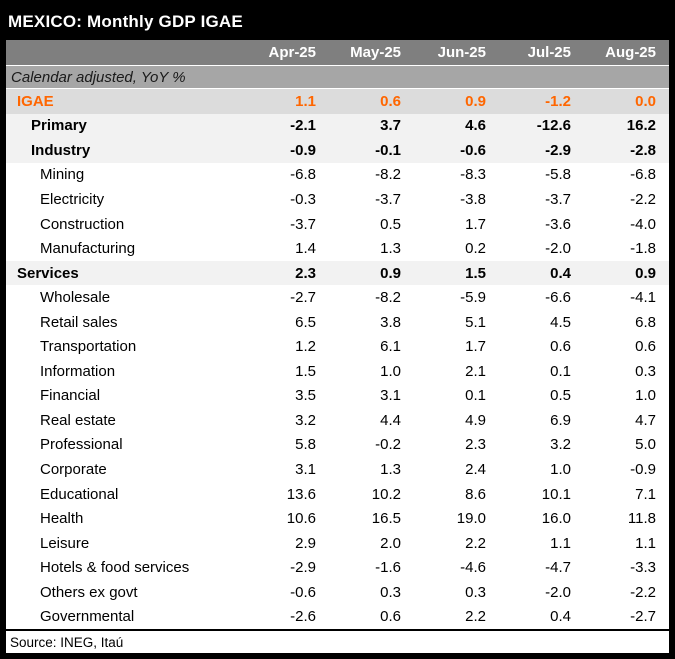  I want to click on table-row: Manufacturing 1.4 1.3 0.2 -2.0 -1.8, so click(337, 248).